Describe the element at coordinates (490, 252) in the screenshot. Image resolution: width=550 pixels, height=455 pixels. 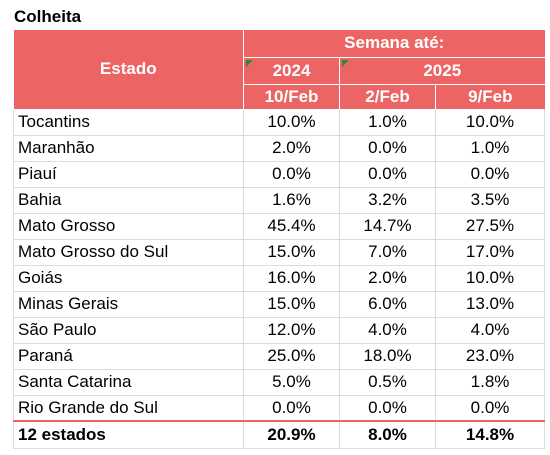
I see `value-cell: 17.0%` at that location.